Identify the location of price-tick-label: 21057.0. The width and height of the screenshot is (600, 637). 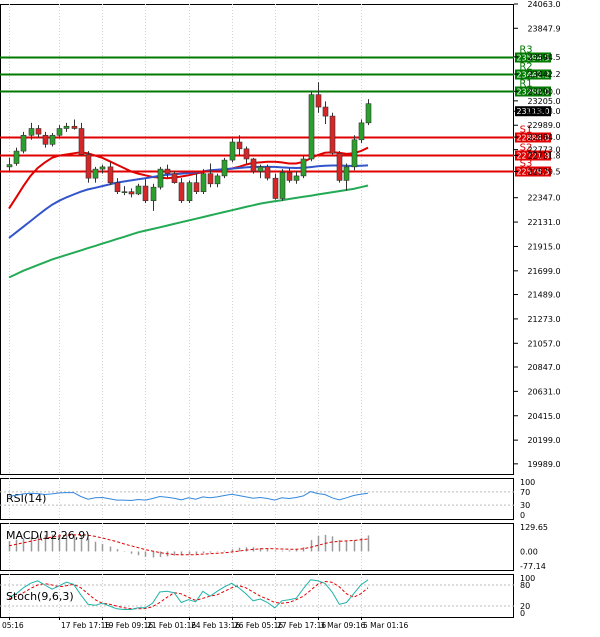
(543, 343).